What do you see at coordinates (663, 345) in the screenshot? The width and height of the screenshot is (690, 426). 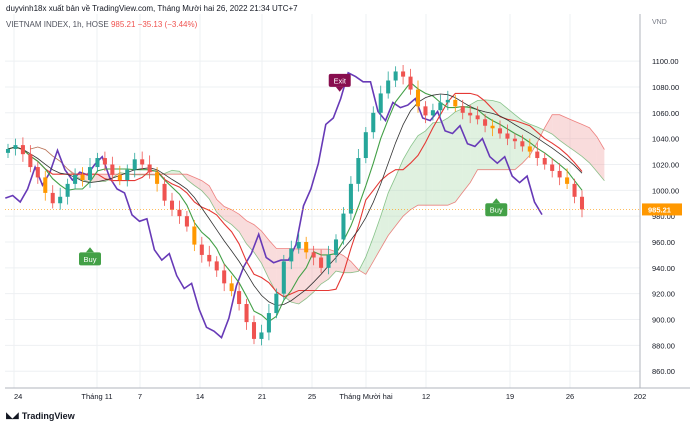 I see `y-tick-label: 880.00` at bounding box center [663, 345].